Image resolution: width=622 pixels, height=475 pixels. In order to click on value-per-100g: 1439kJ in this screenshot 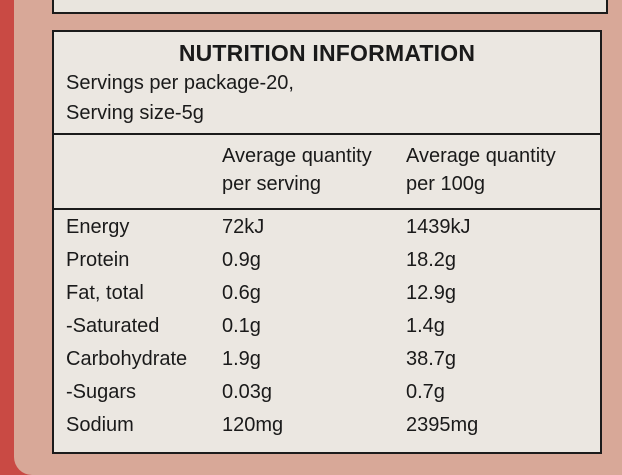, I will do `click(438, 227)`.